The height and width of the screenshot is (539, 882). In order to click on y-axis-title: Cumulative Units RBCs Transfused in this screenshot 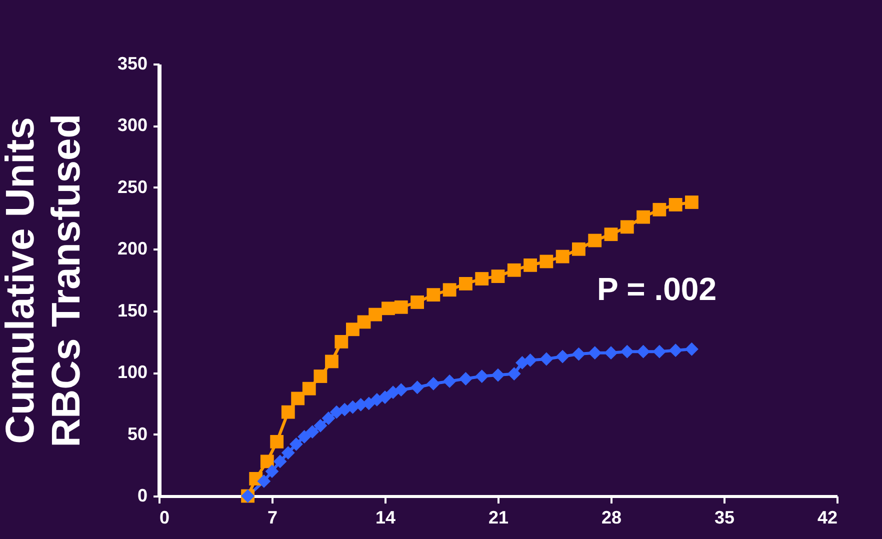, I will do `click(44, 281)`.